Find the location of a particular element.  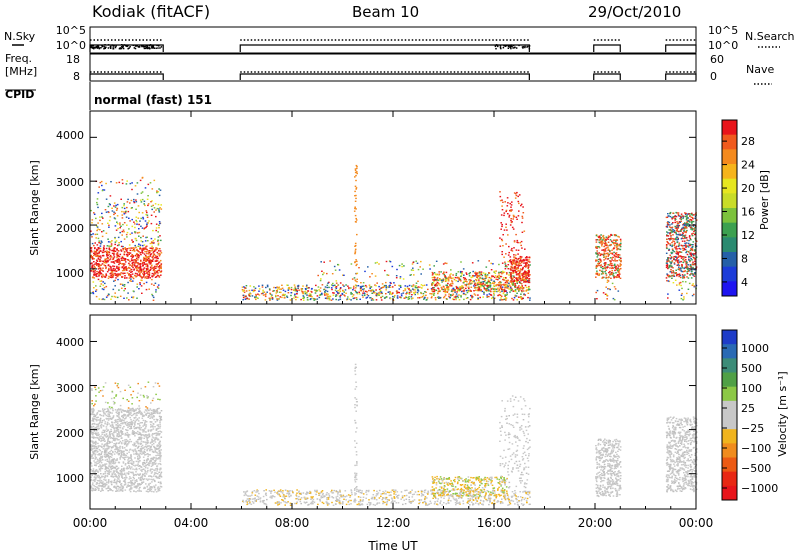

freq-label-1: Freq. is located at coordinates (18, 58).